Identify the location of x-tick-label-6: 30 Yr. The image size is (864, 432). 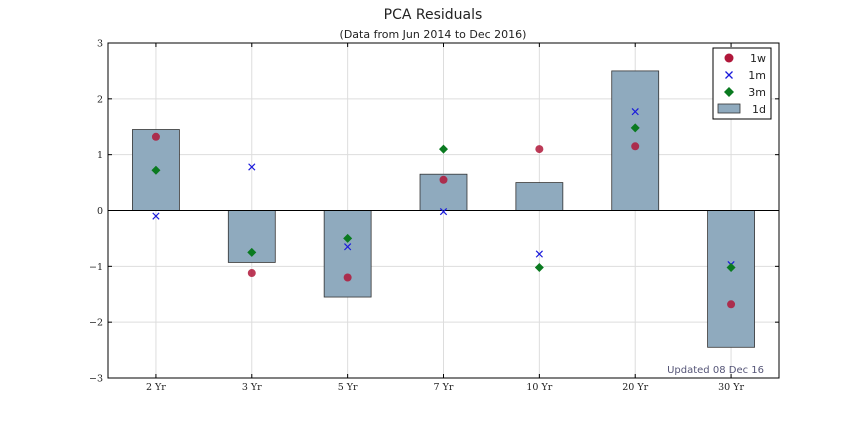
(731, 387).